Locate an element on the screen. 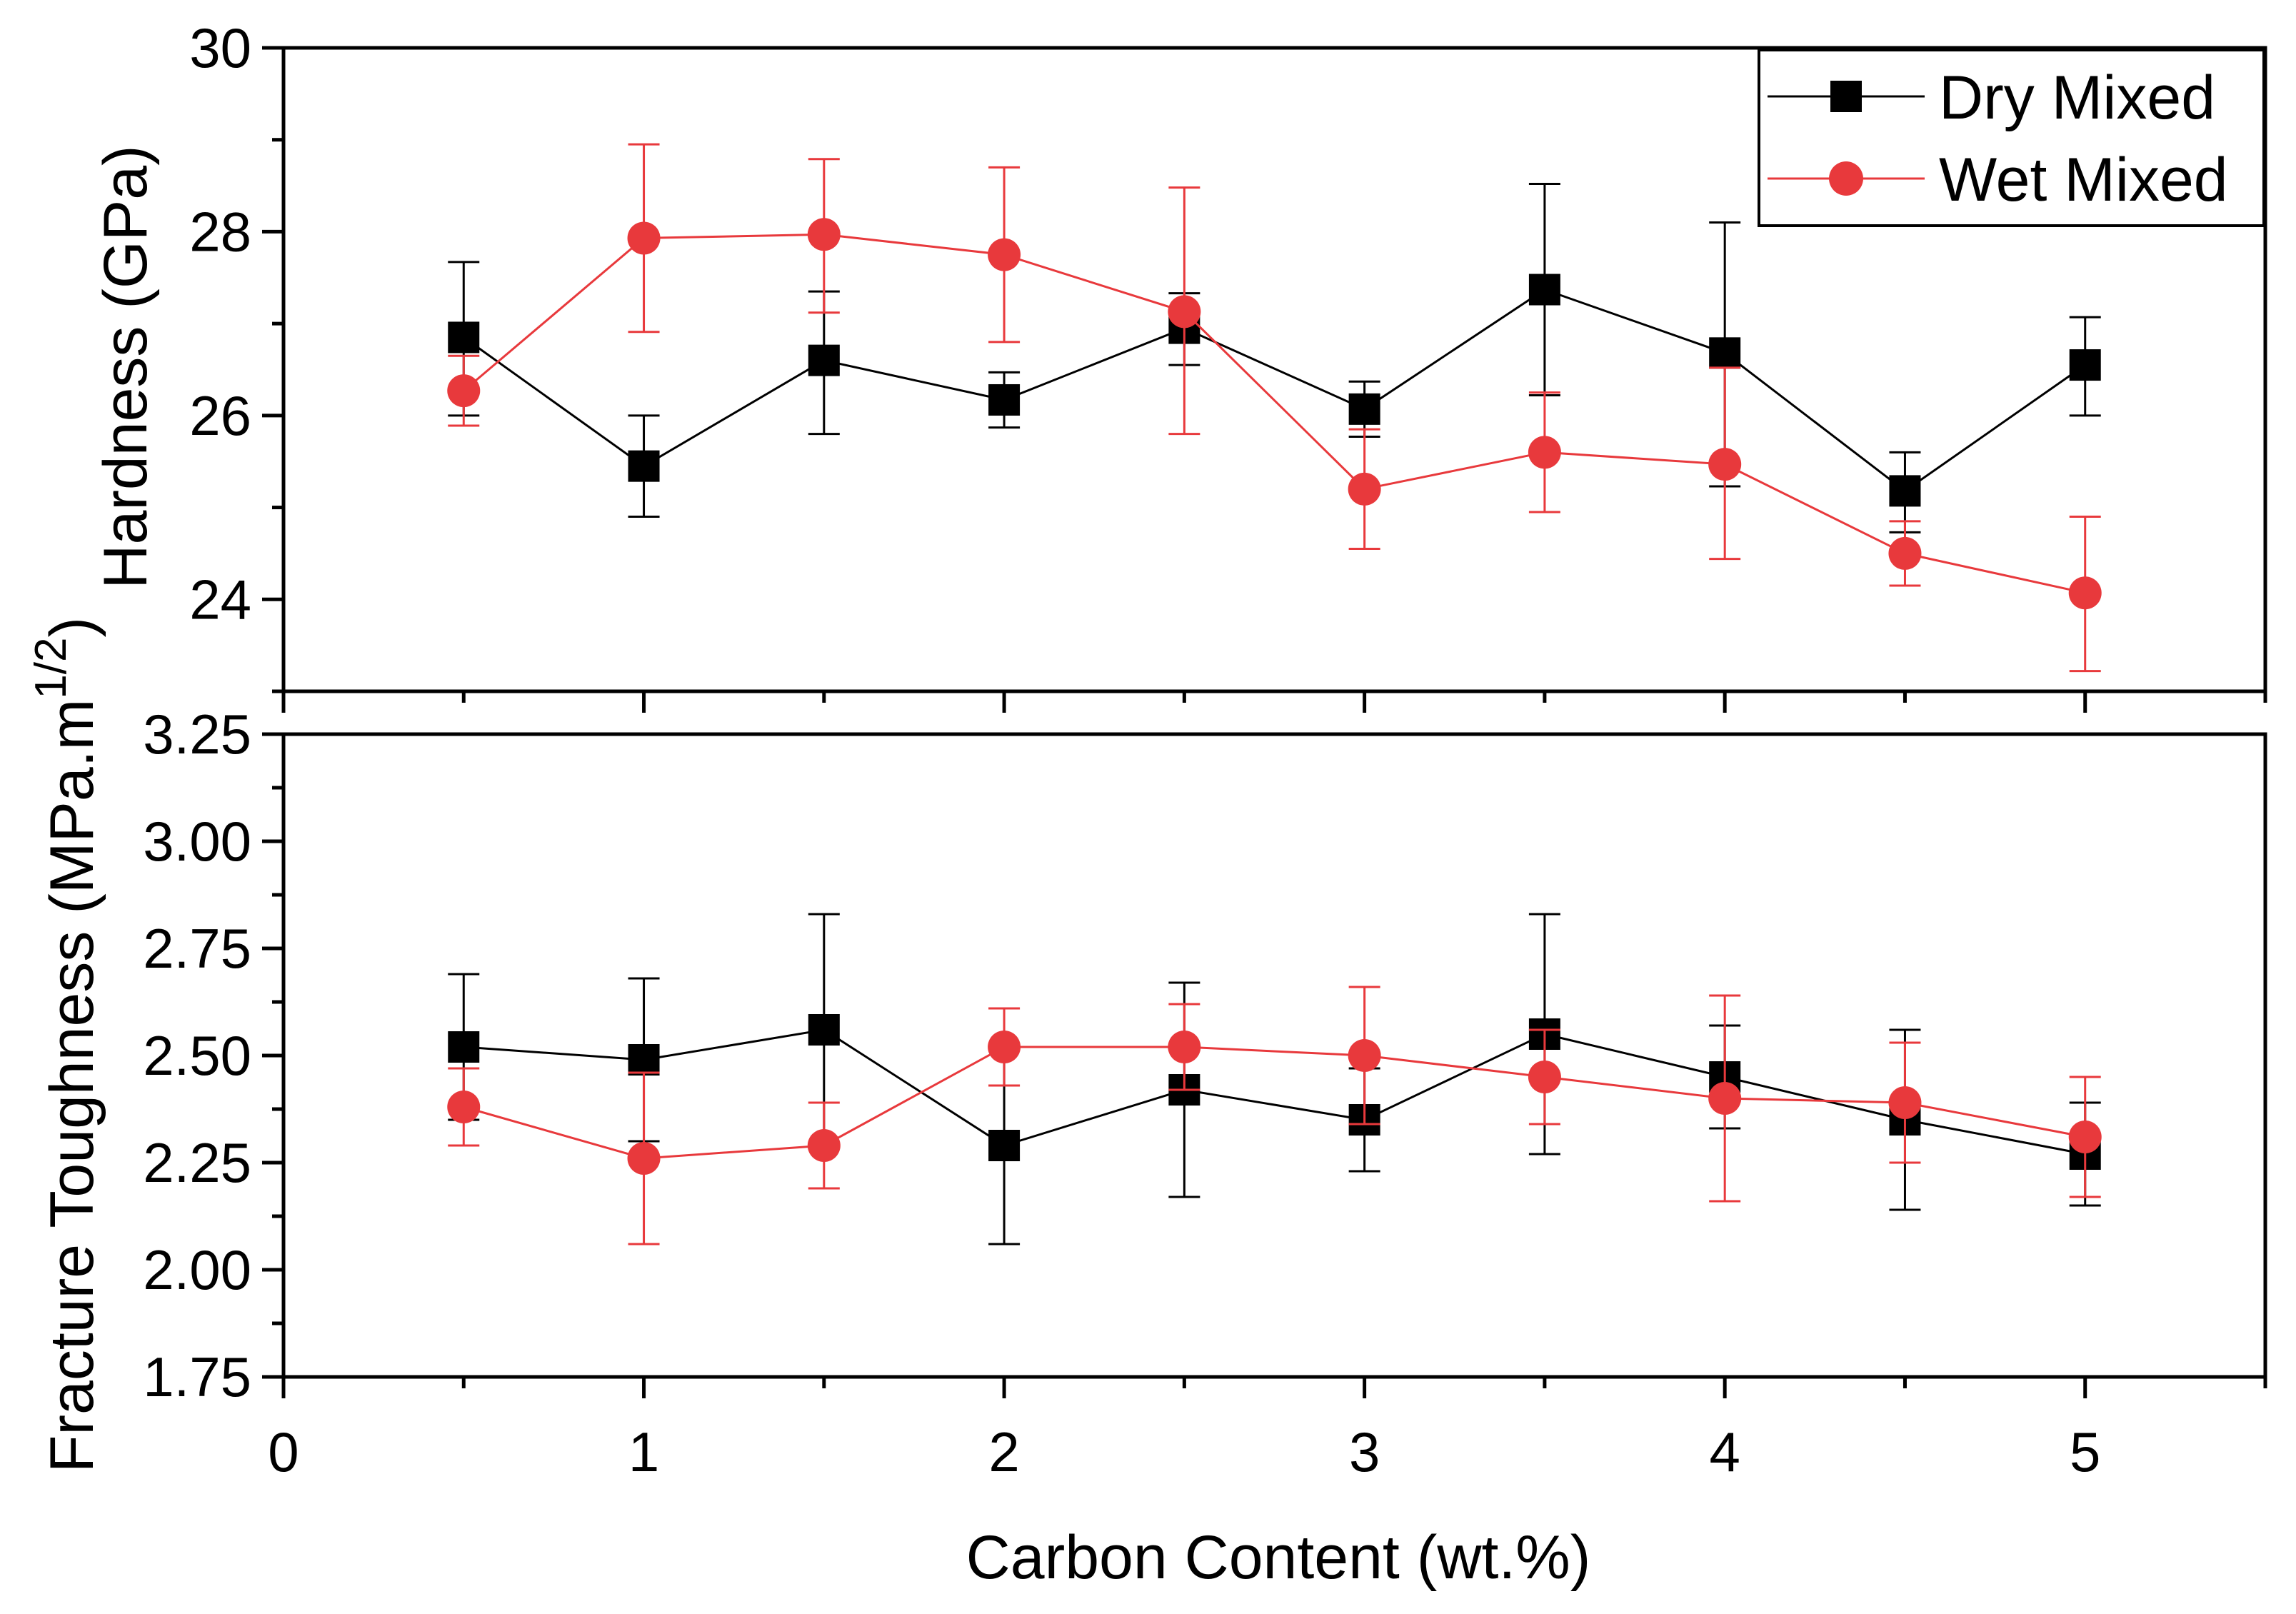 This screenshot has height=1614, width=2296. legend-wet-mixed-marker is located at coordinates (1846, 178).